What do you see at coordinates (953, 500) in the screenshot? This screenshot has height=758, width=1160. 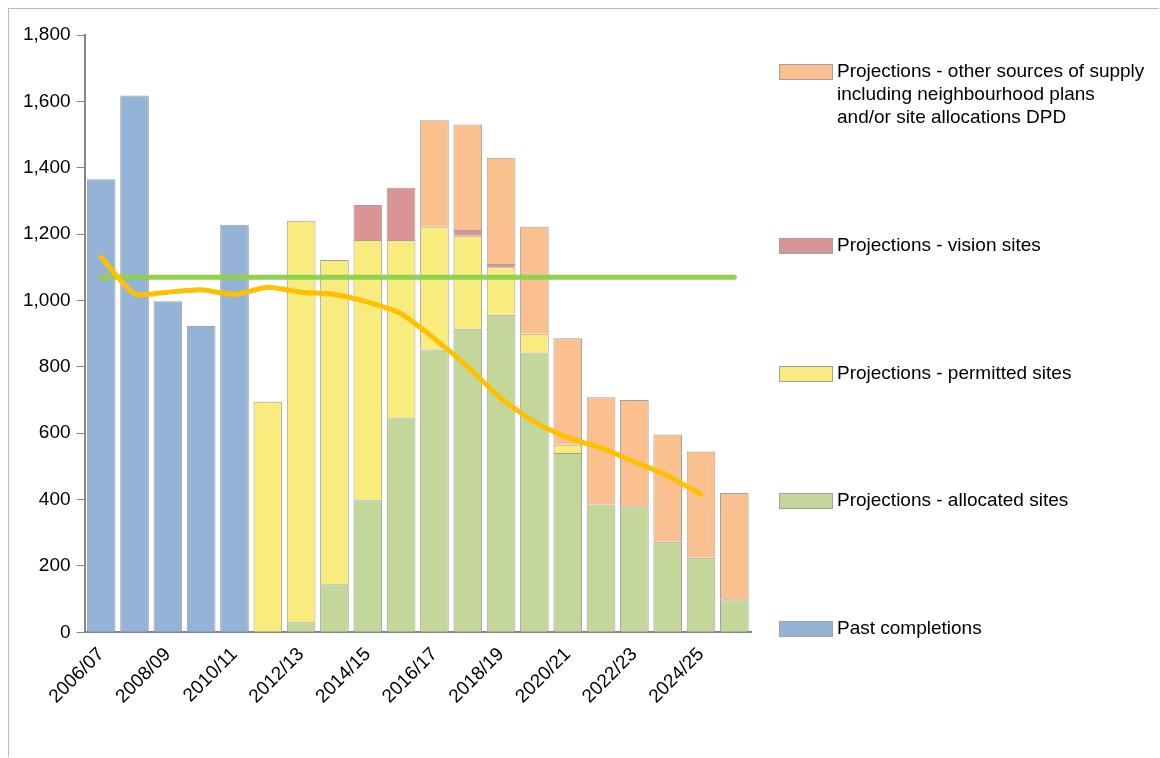 I see `legend-label: Projections - allocated sites` at bounding box center [953, 500].